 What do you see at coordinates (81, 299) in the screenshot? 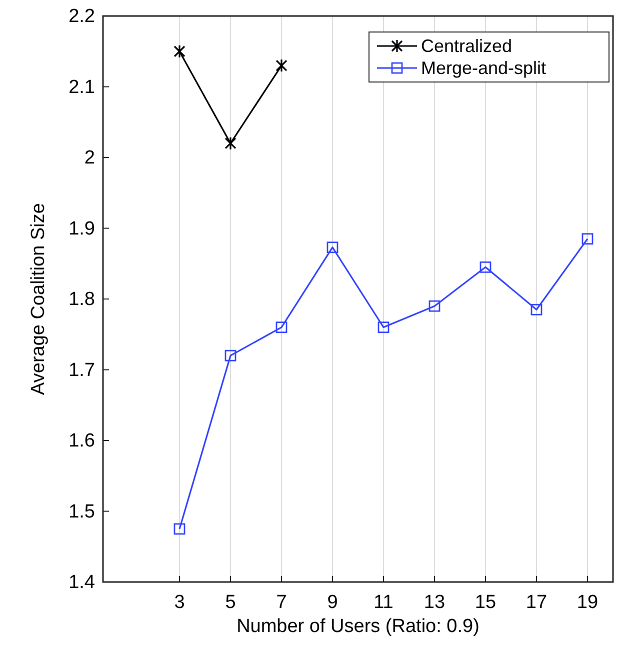
I see `y-tick-label: 1.8` at bounding box center [81, 299].